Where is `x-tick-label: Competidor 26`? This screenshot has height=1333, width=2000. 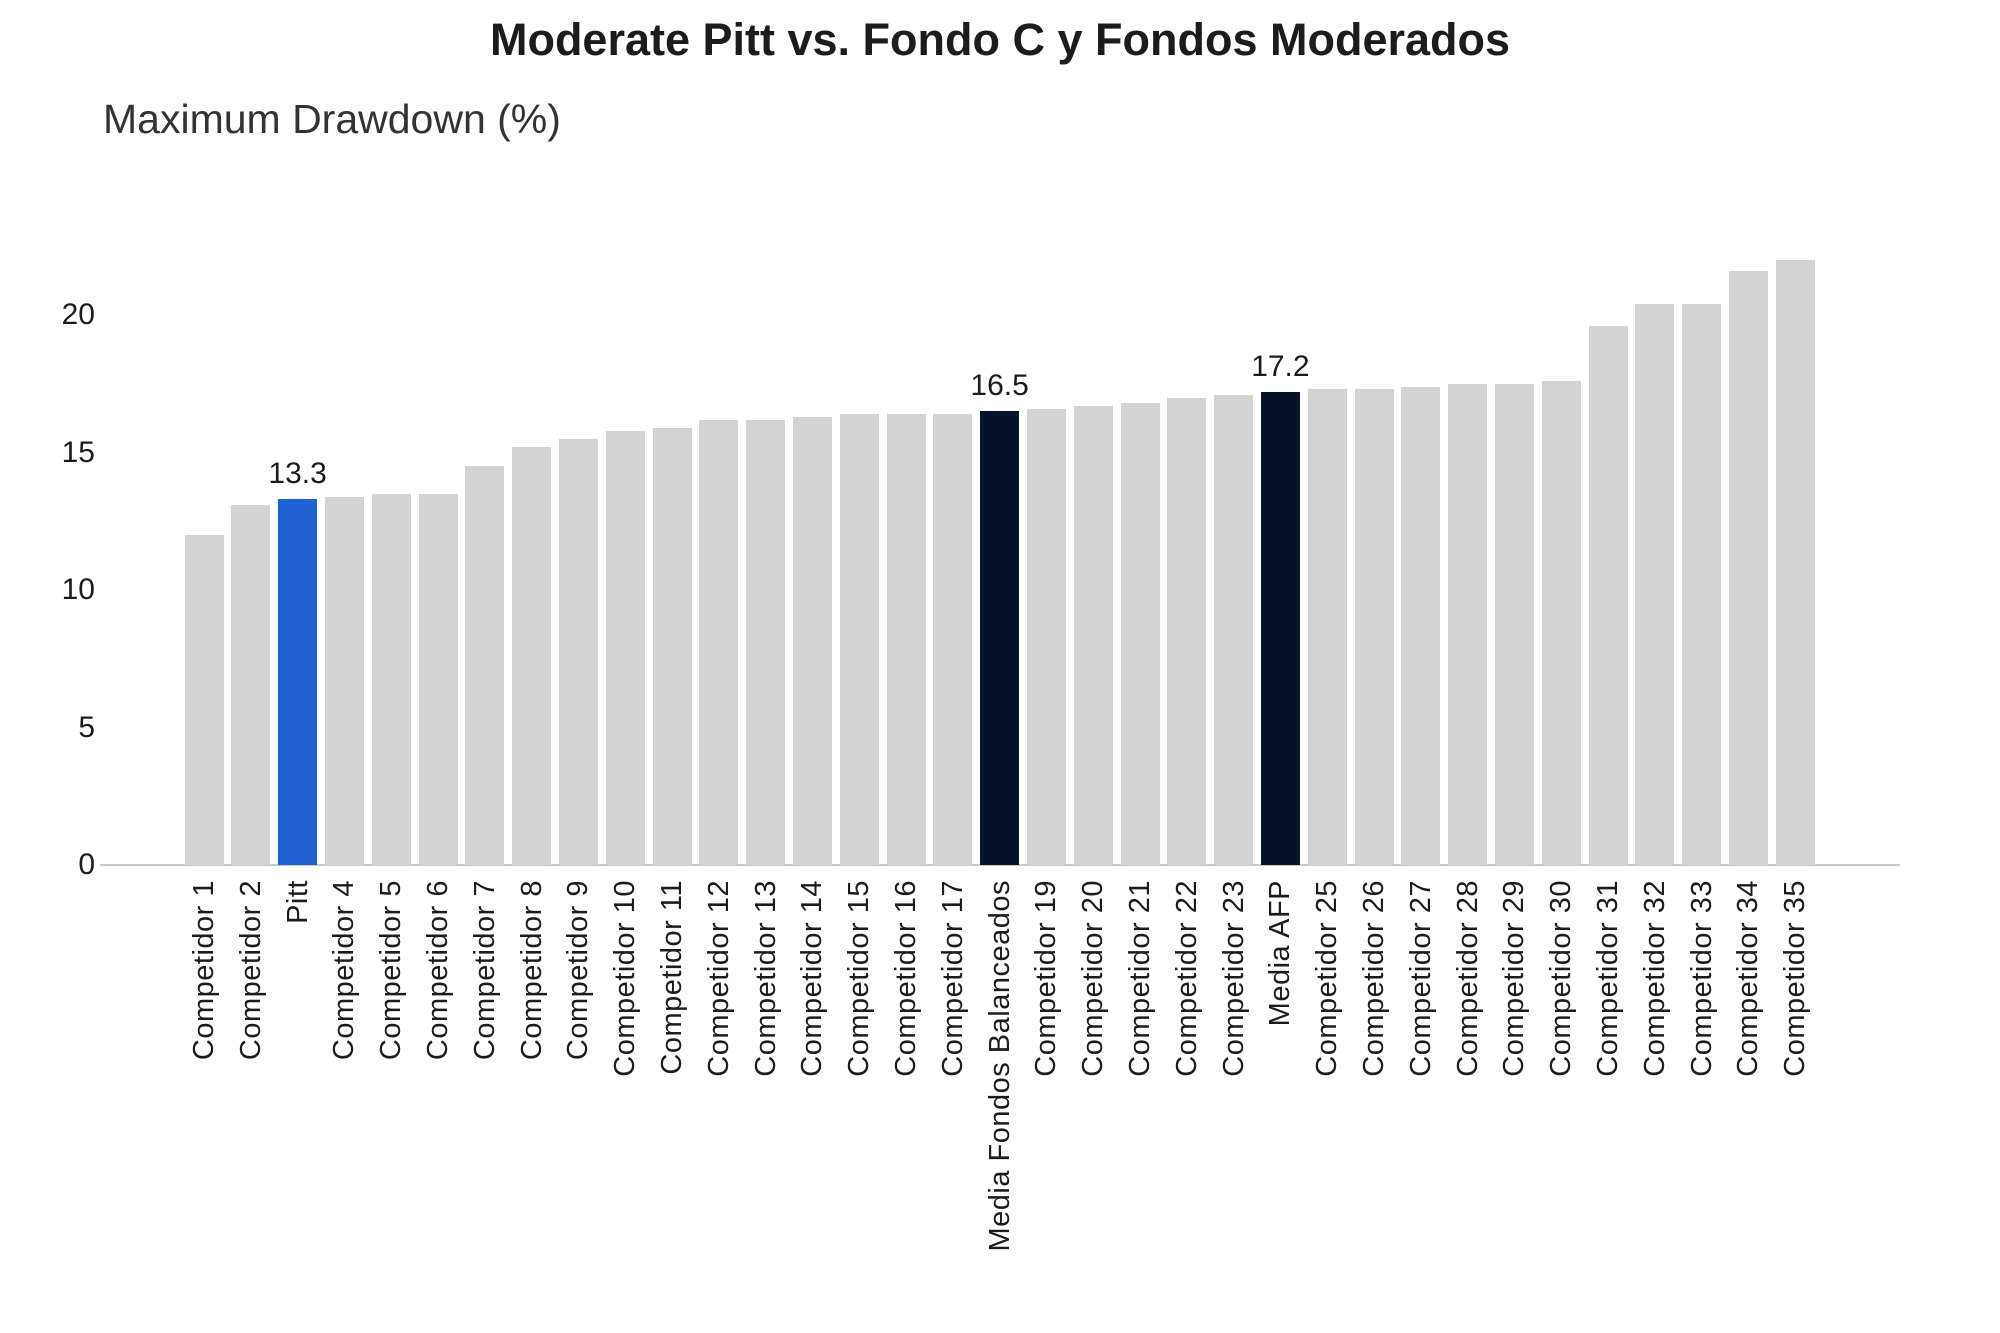
x-tick-label: Competidor 26 is located at coordinates (1374, 978).